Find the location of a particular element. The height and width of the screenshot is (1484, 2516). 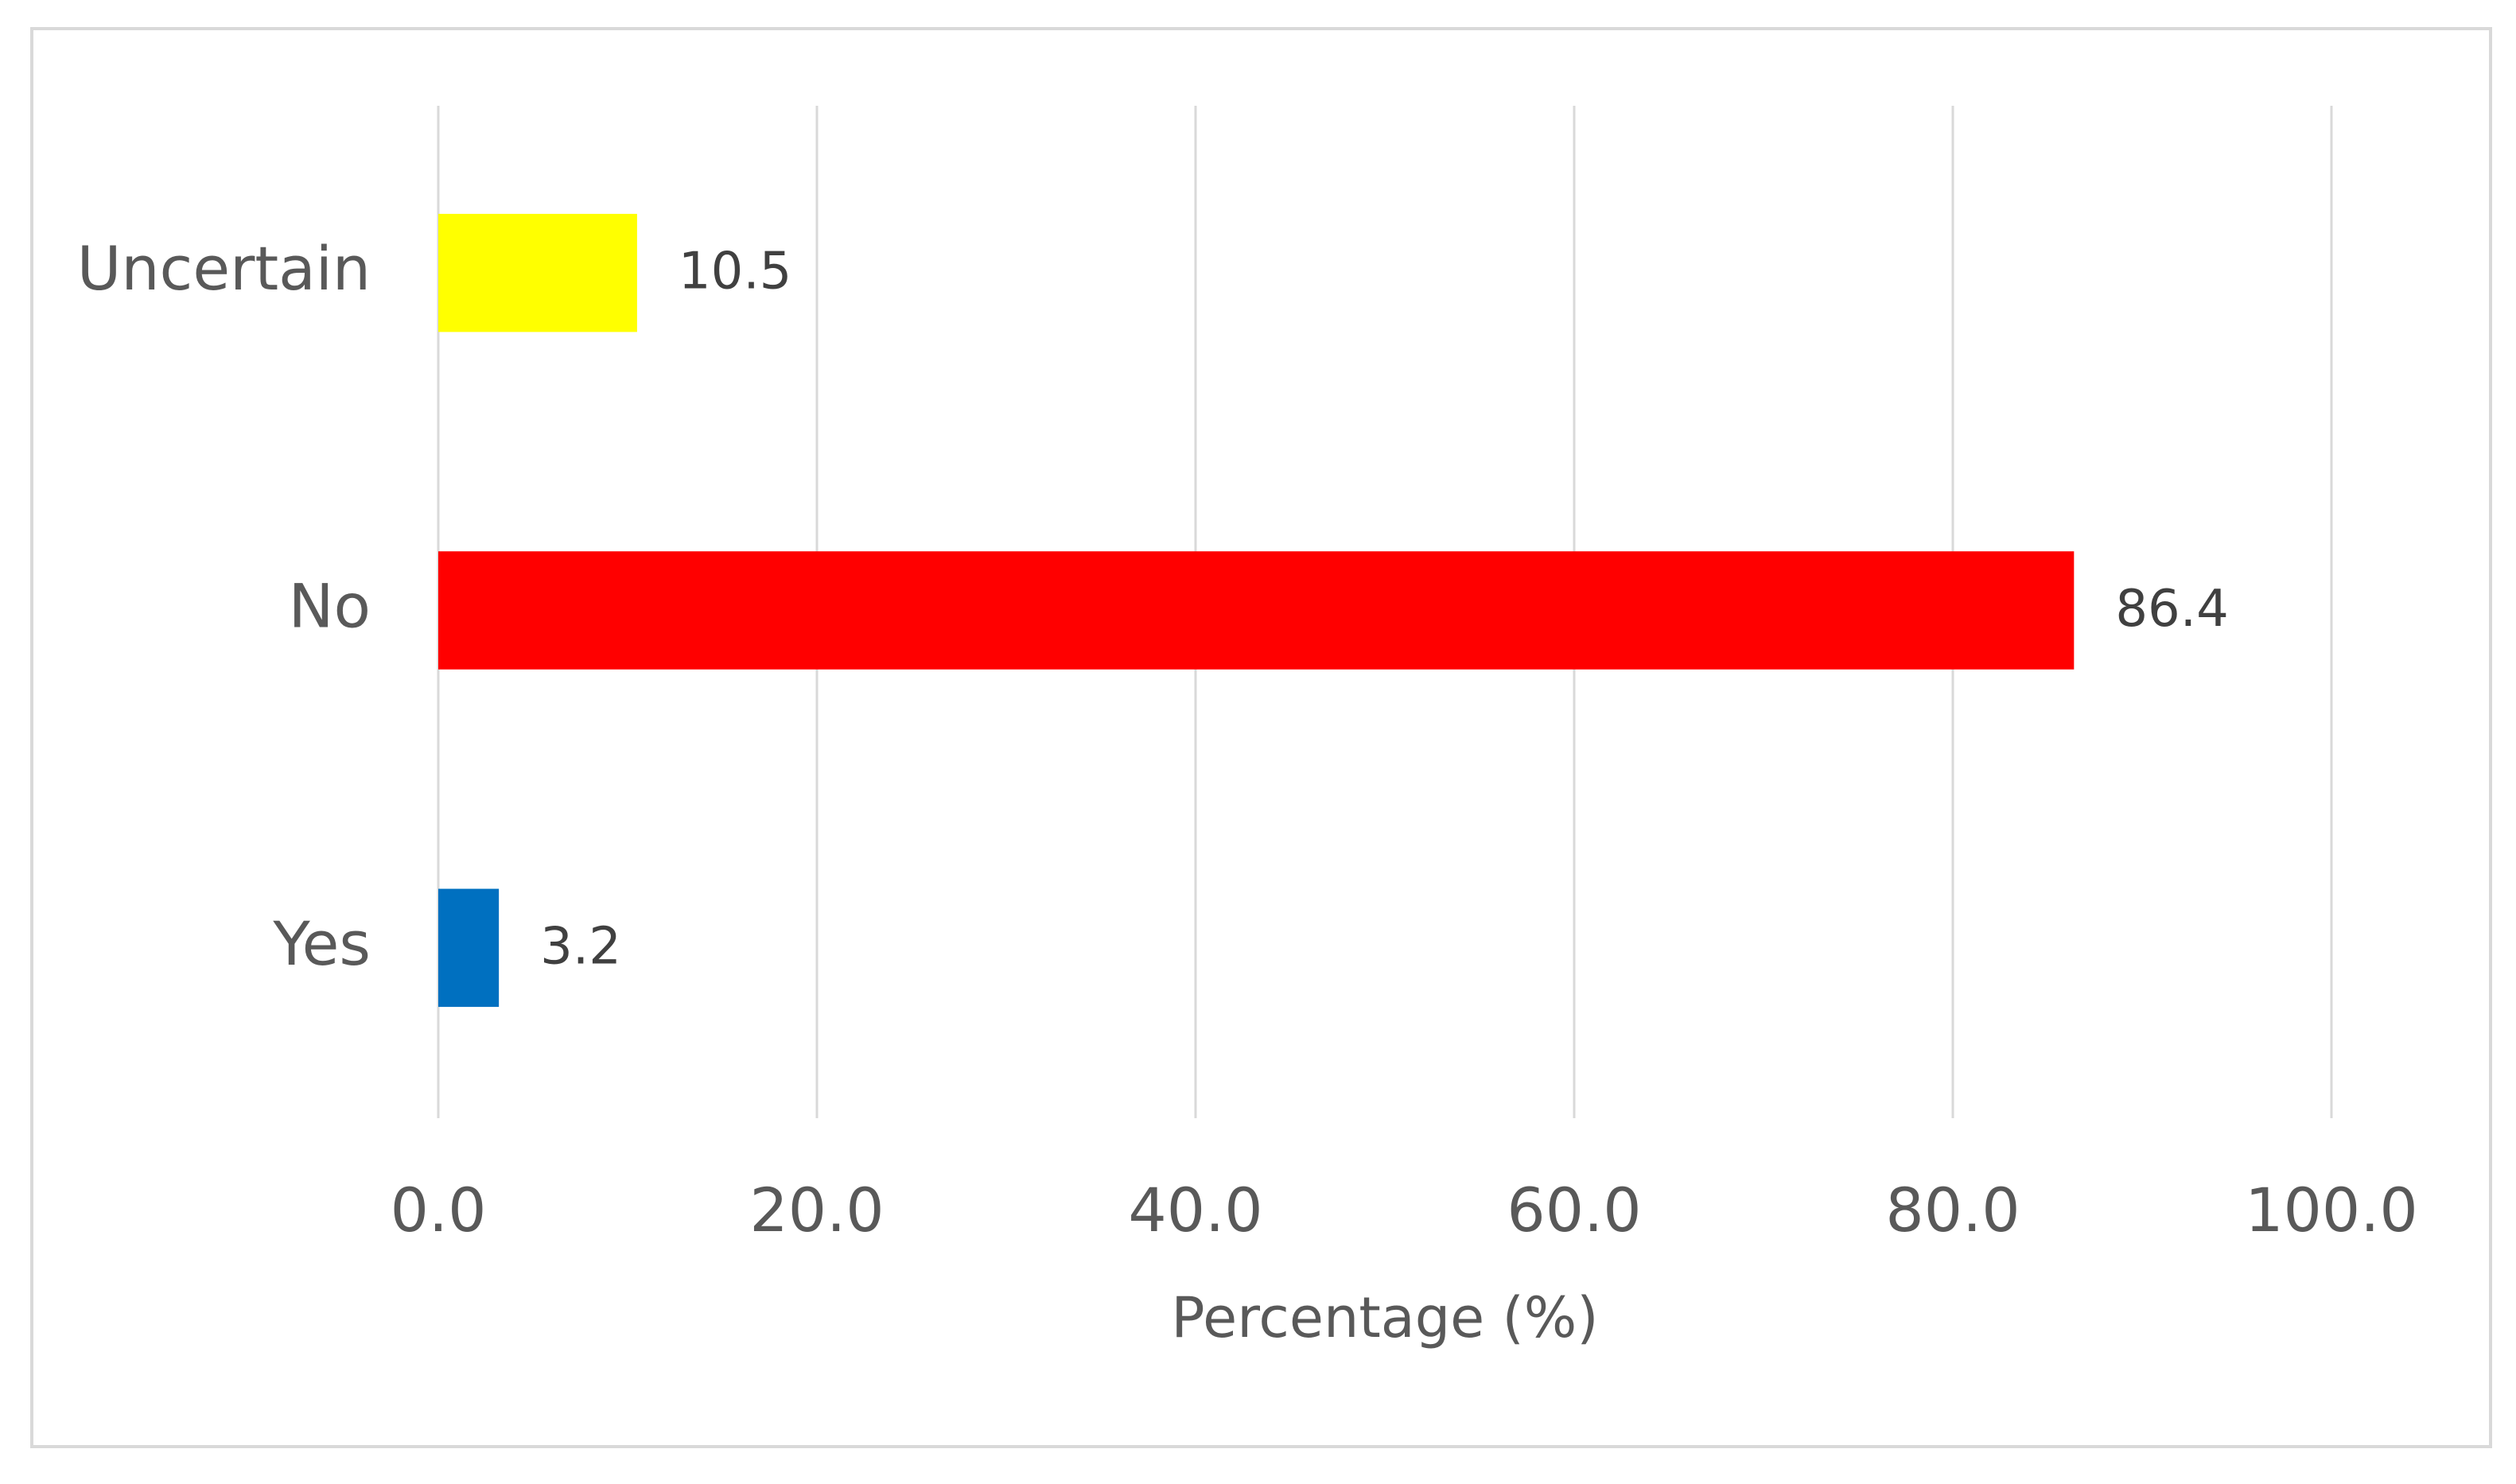

x-tick-label: 40.0 is located at coordinates (1195, 1210).